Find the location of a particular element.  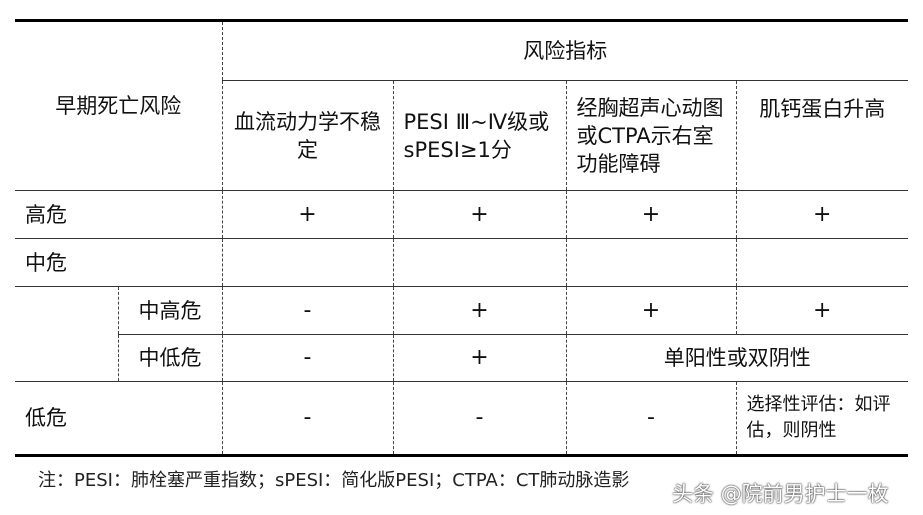

indicator-header: PESI Ⅲ~Ⅳ级或sPESI≥1分 is located at coordinates (479, 135).